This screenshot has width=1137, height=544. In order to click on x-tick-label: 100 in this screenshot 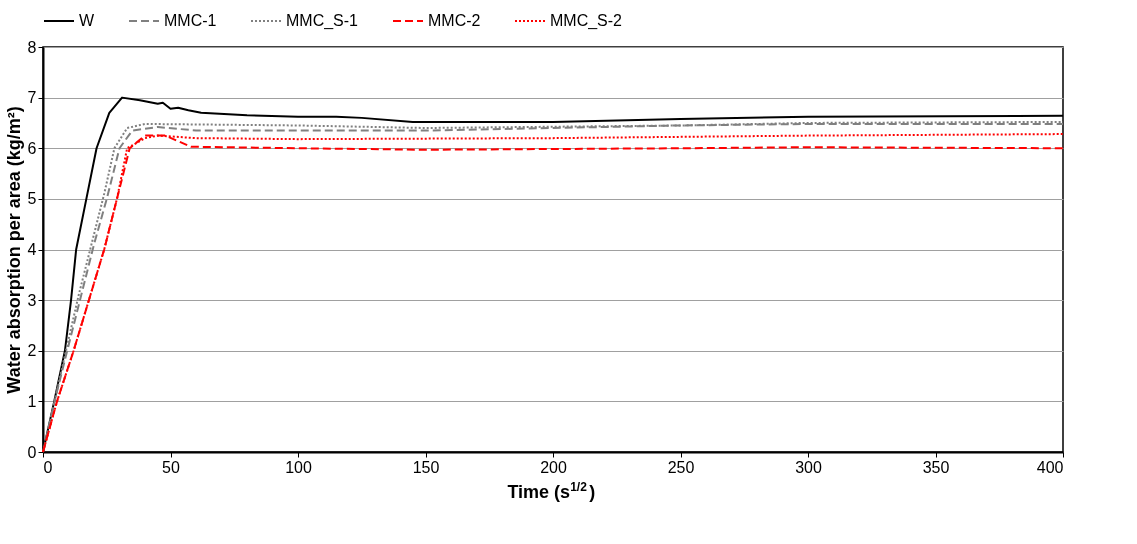, I will do `click(298, 467)`.